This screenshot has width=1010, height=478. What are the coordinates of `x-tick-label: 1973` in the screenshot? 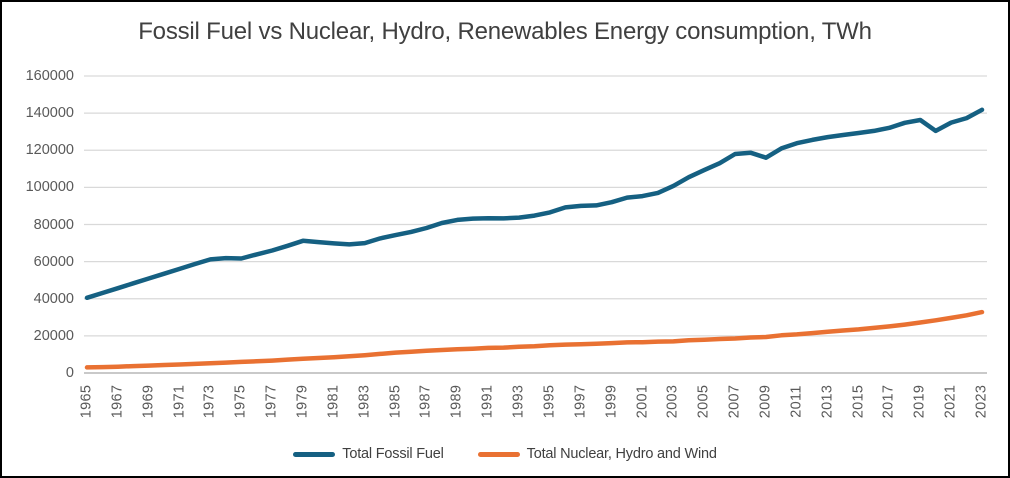 It's located at (209, 401).